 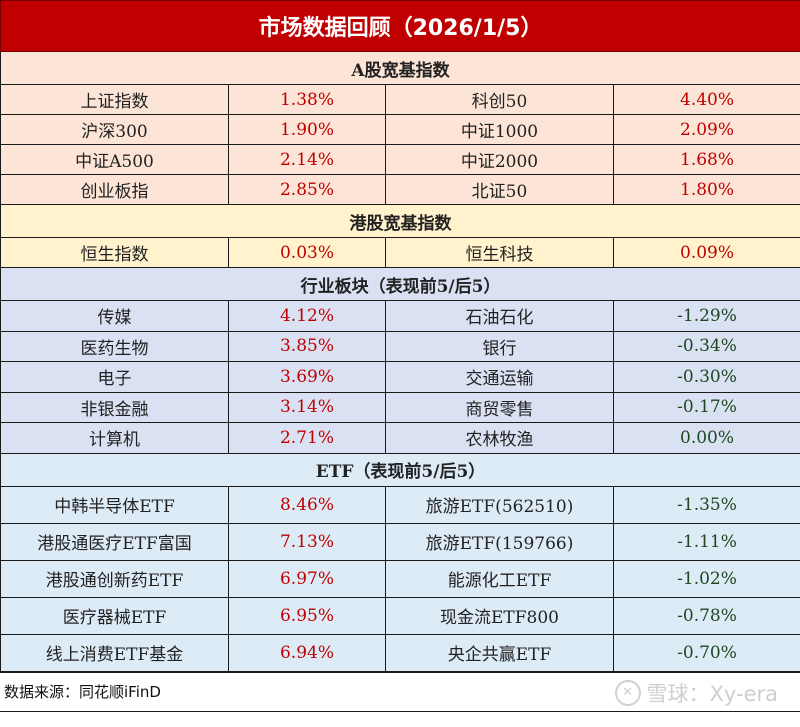 What do you see at coordinates (499, 615) in the screenshot?
I see `etf-name: 现金流ETF800` at bounding box center [499, 615].